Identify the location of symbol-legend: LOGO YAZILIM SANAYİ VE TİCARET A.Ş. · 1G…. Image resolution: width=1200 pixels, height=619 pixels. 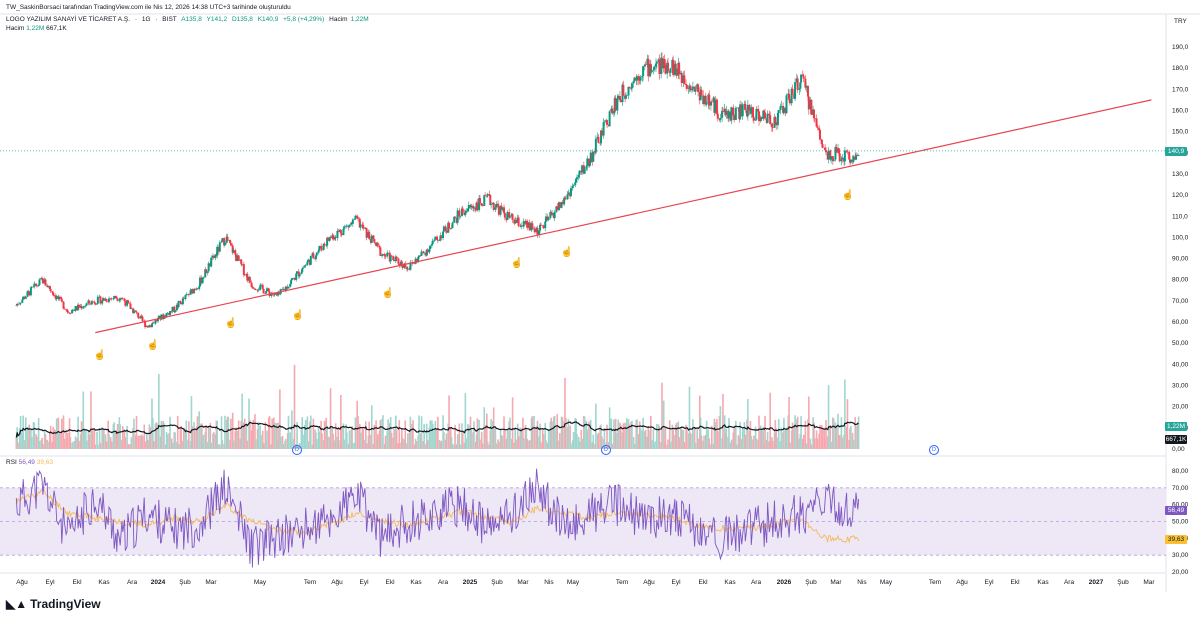
(187, 19).